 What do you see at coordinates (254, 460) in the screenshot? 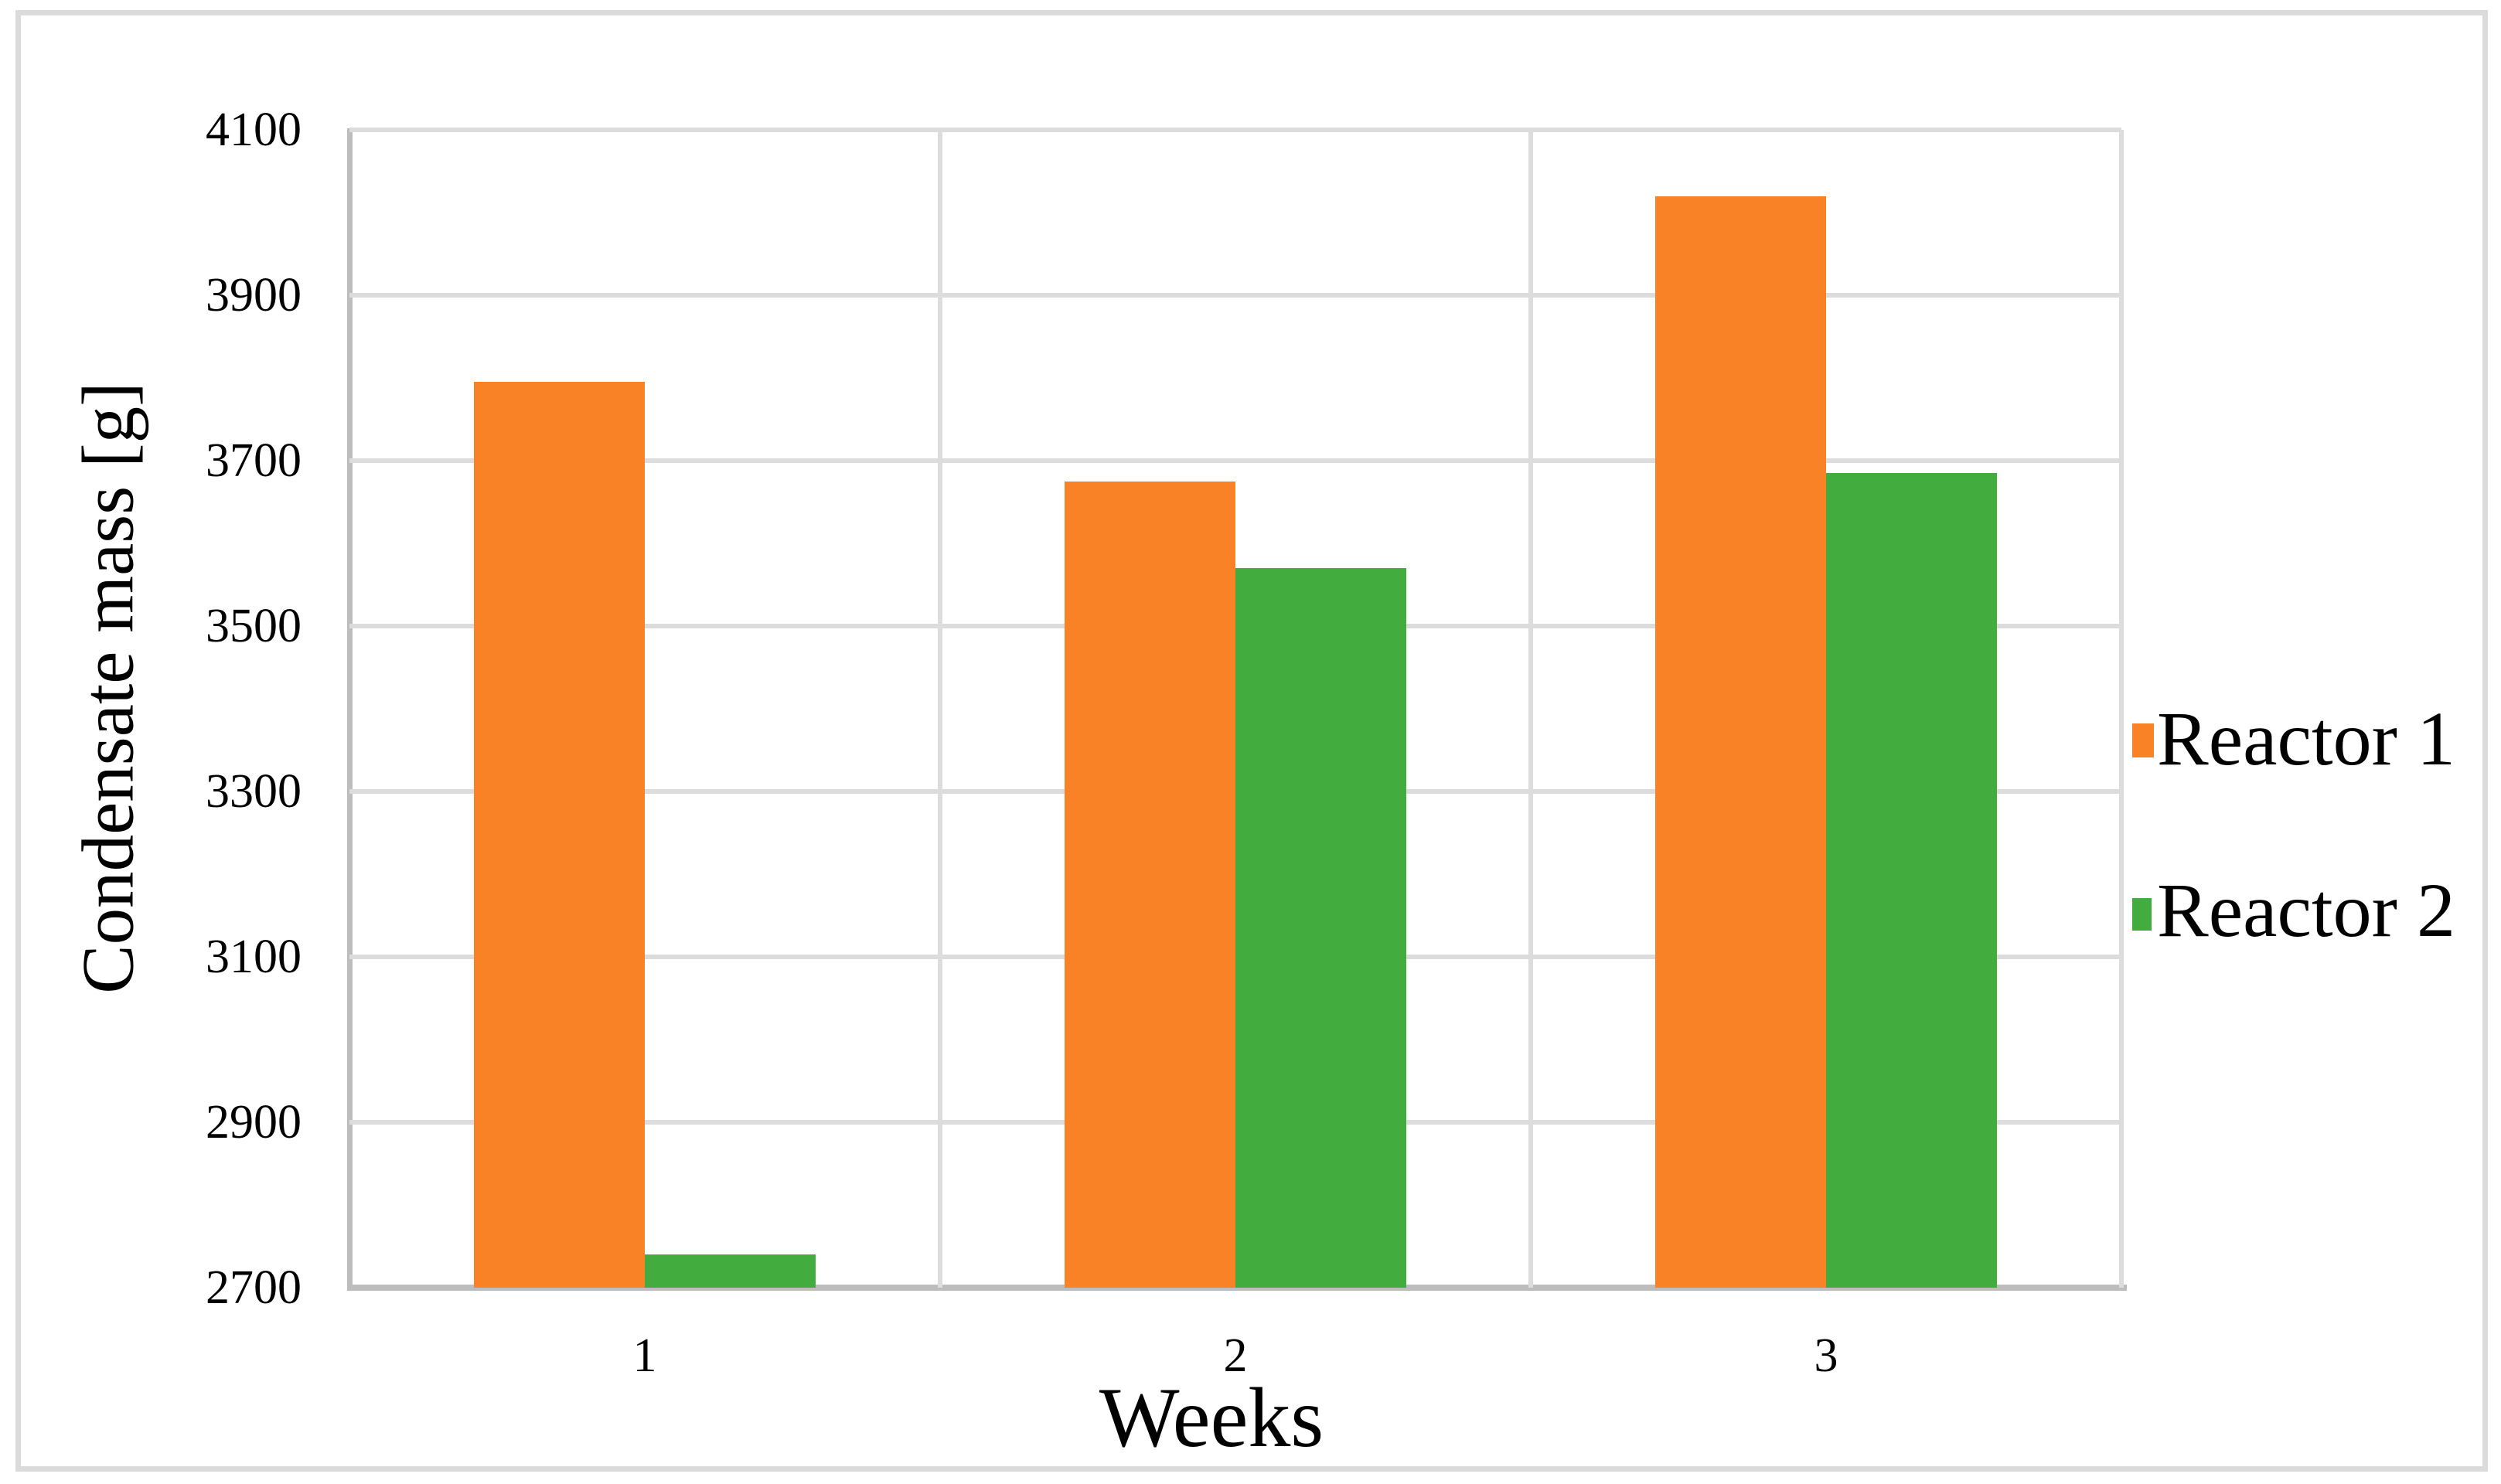
I see `y-tick-label-3700: 3700` at bounding box center [254, 460].